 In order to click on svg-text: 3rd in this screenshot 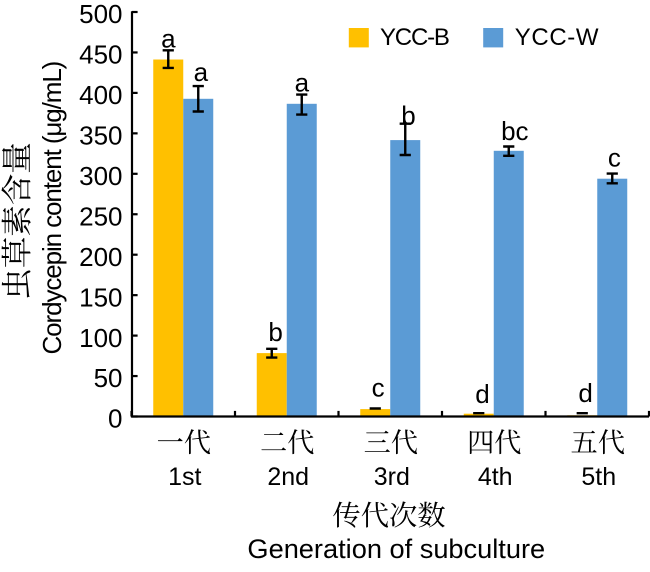, I will do `click(392, 477)`.